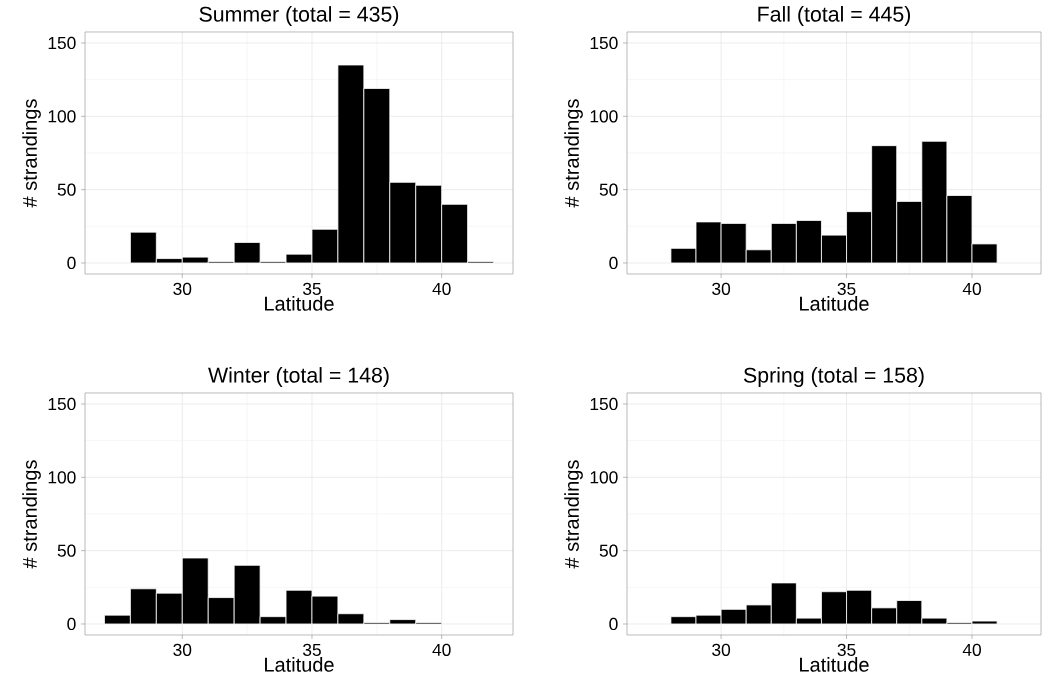  I want to click on chart-title: Spring (total = 158), so click(833, 377).